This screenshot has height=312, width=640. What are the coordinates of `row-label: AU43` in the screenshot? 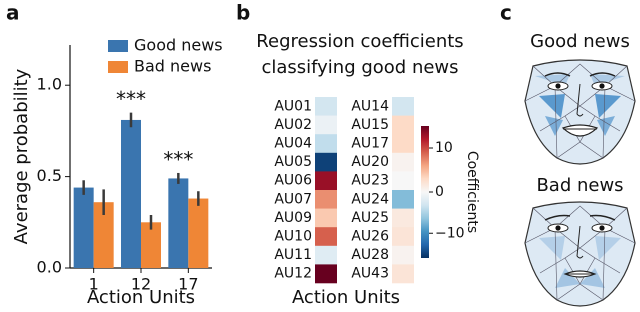 It's located at (370, 274).